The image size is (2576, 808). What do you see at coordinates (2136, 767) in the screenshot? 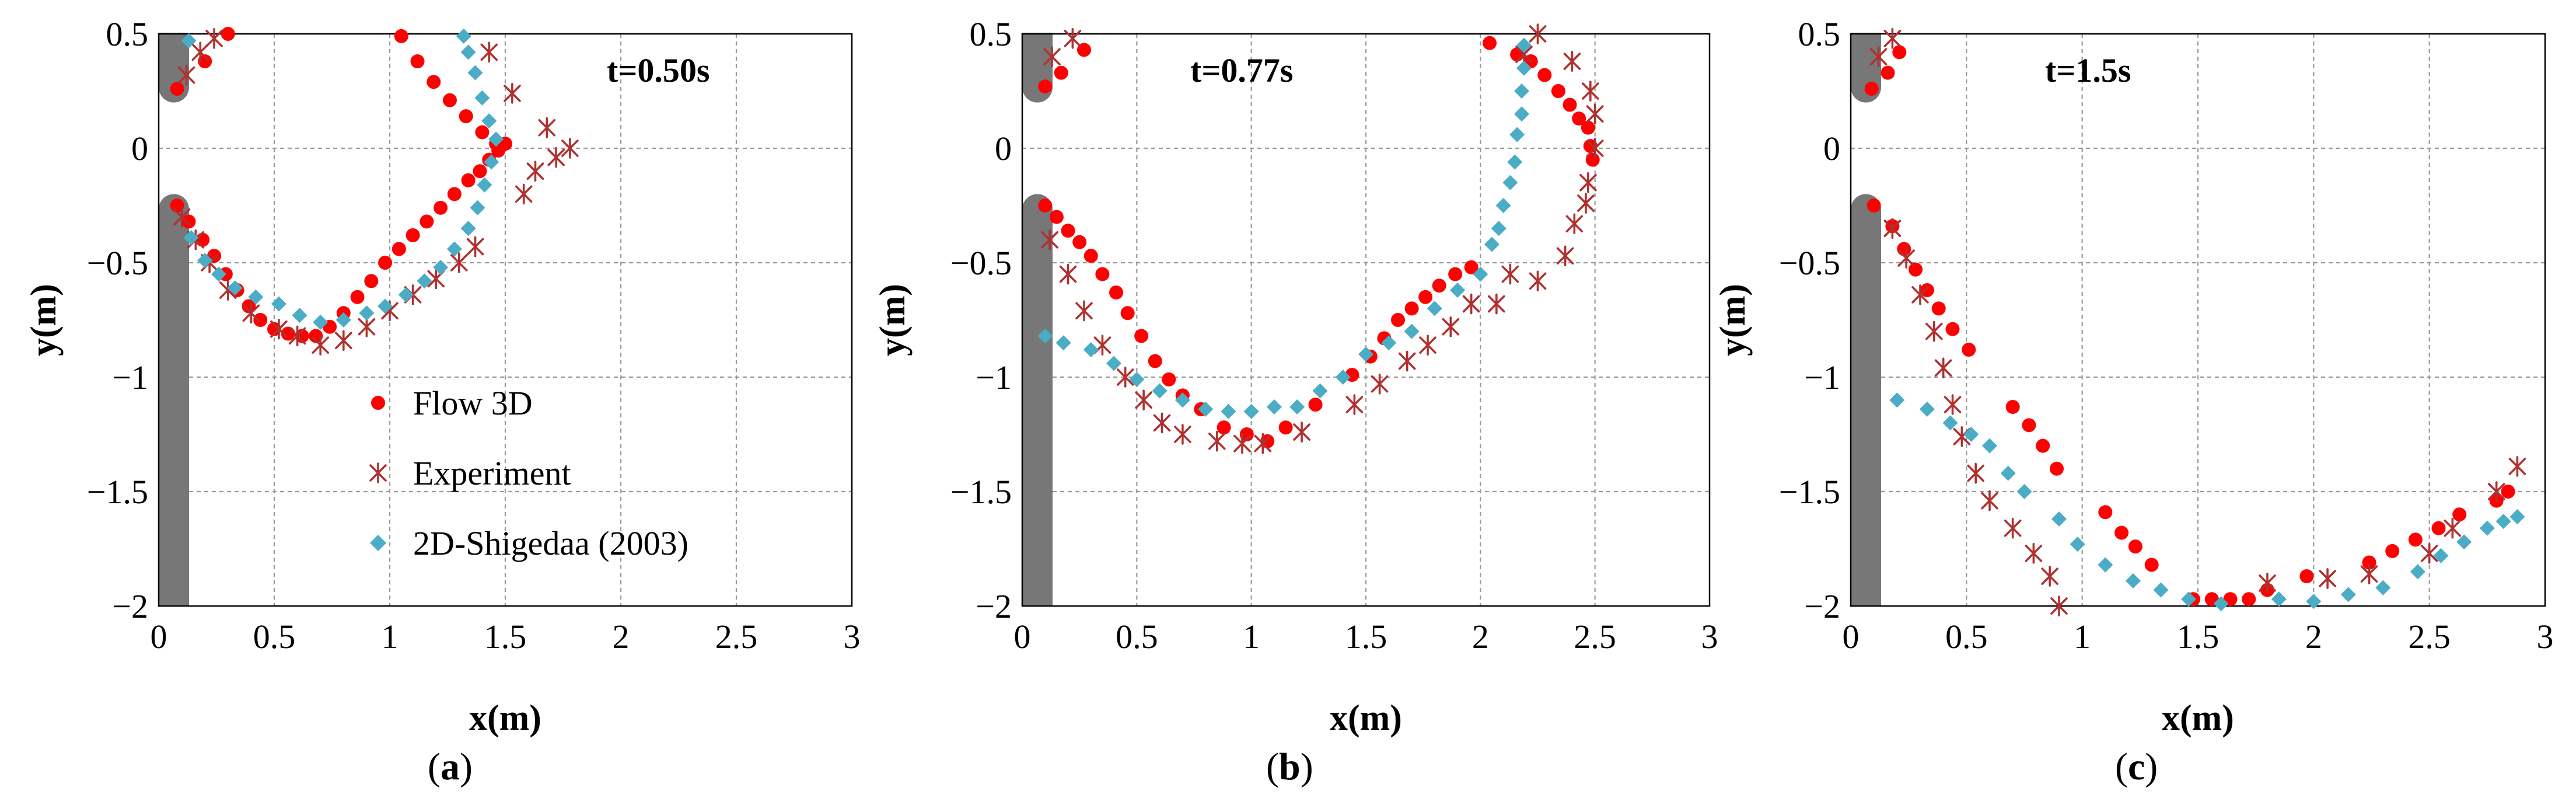
I see `panel-label: (c)` at bounding box center [2136, 767].